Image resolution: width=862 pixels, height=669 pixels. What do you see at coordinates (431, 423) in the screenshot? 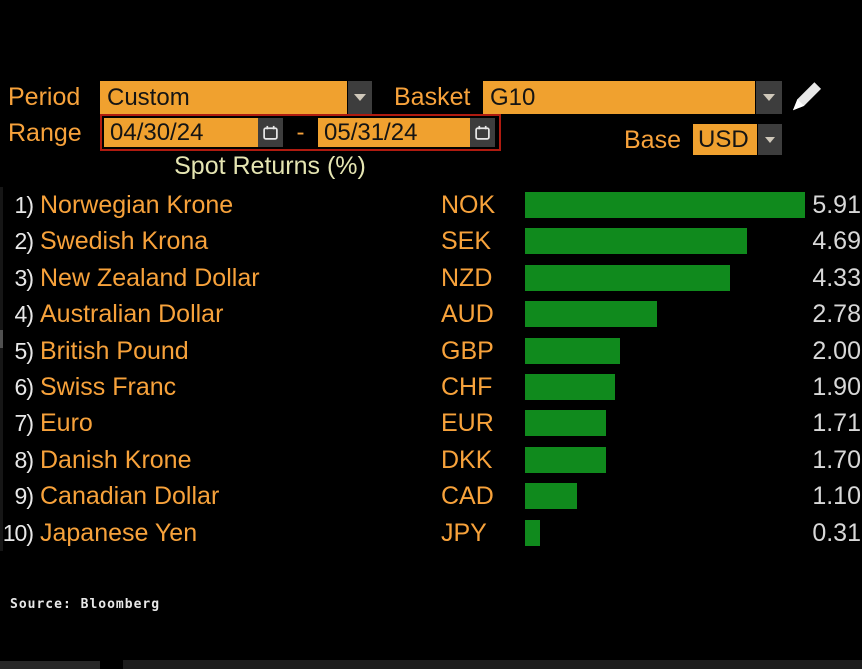
I see `currency-row: 7) Euro EUR 1.71` at bounding box center [431, 423].